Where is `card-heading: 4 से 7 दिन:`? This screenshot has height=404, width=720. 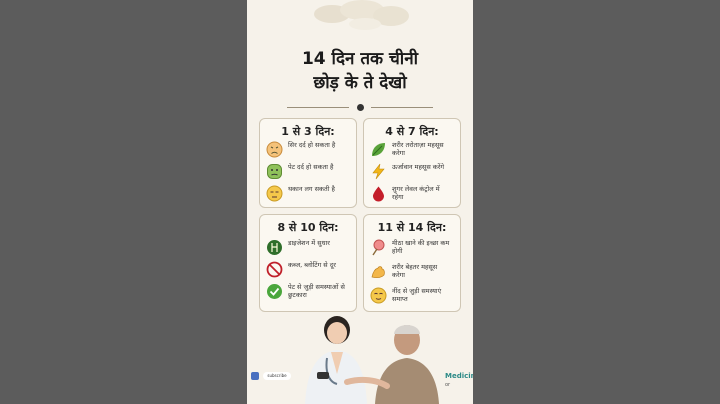
card-heading: 4 से 7 दिन: is located at coordinates (412, 131).